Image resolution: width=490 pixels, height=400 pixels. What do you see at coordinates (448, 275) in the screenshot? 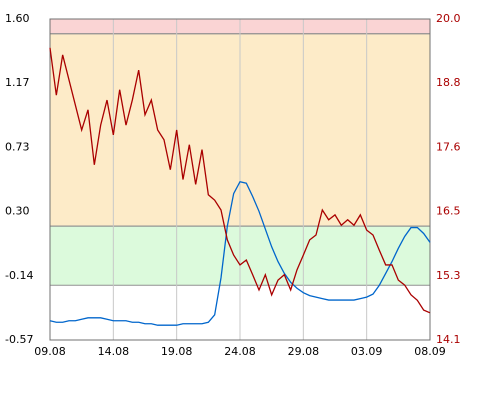
I see `y2-tick-label: 15.3` at bounding box center [448, 275].